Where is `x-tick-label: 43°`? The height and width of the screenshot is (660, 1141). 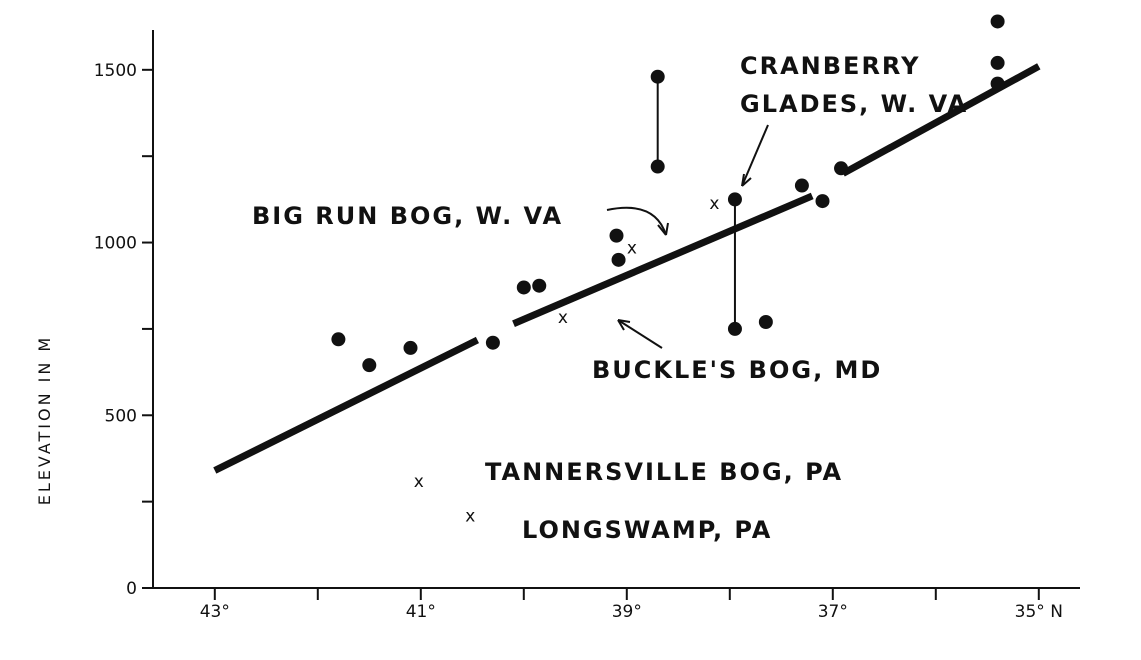 x-tick-label: 43° is located at coordinates (215, 612).